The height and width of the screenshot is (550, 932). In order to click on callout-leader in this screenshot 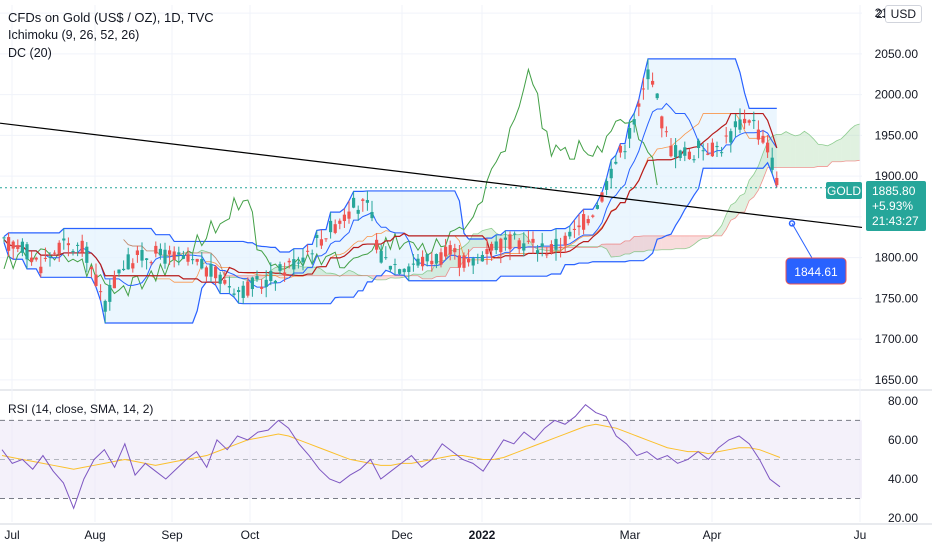, I will do `click(802, 241)`.